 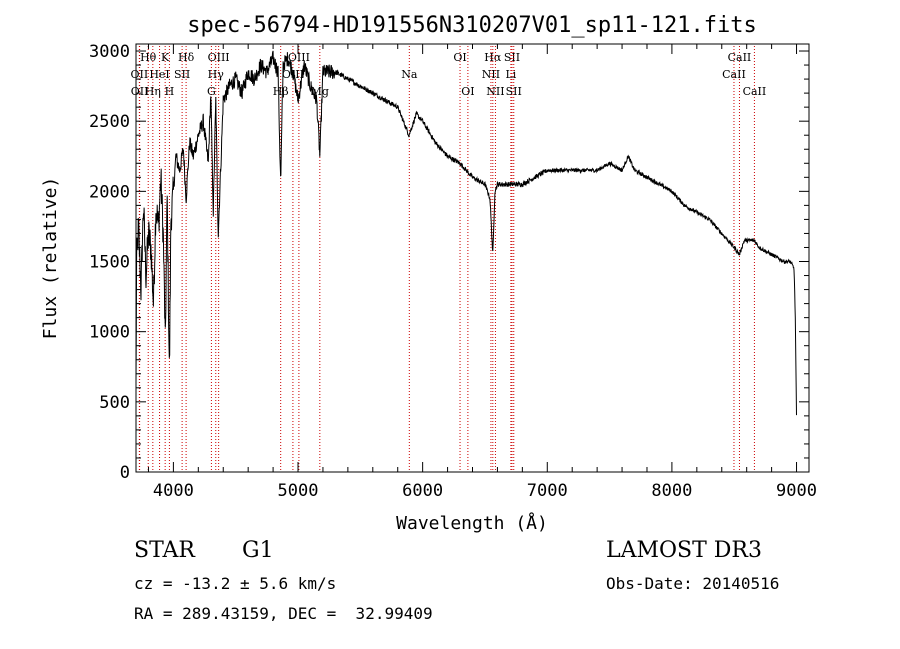 I want to click on marker-label: OIII, so click(x=219, y=57).